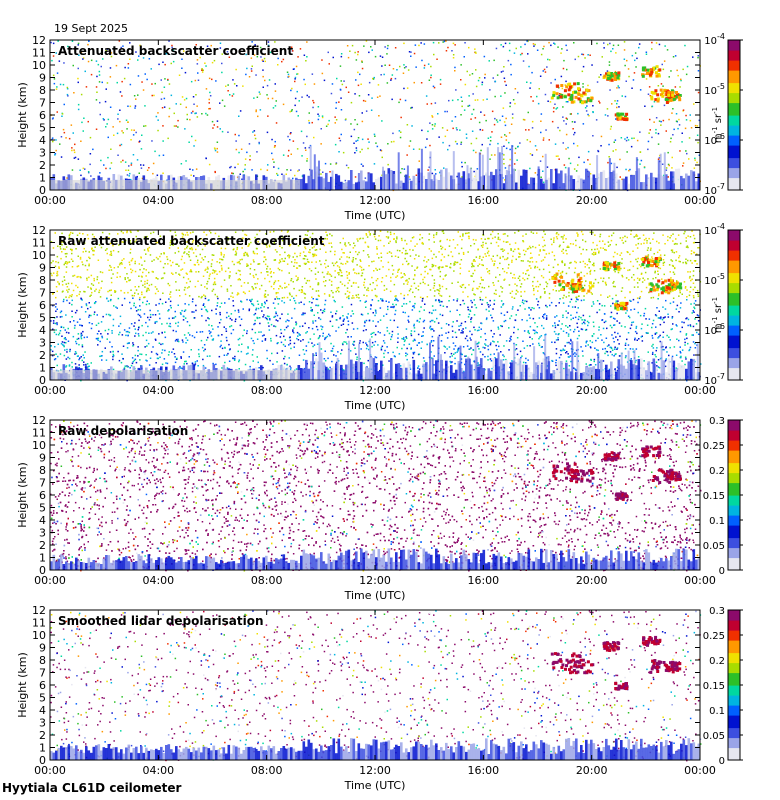 The image size is (780, 800). What do you see at coordinates (92, 788) in the screenshot?
I see `instrument-label: Hyytiala CL61D ceilometer` at bounding box center [92, 788].